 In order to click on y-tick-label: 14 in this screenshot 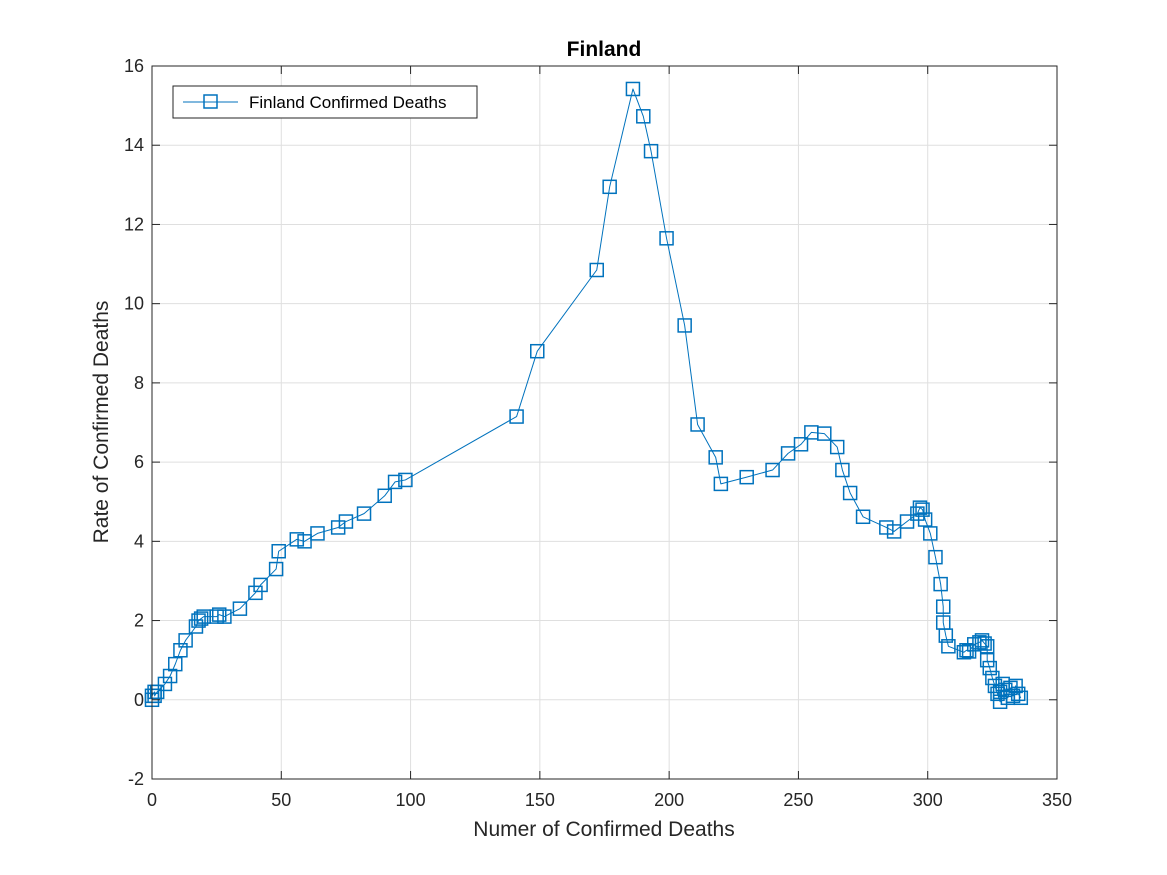, I will do `click(134, 145)`.